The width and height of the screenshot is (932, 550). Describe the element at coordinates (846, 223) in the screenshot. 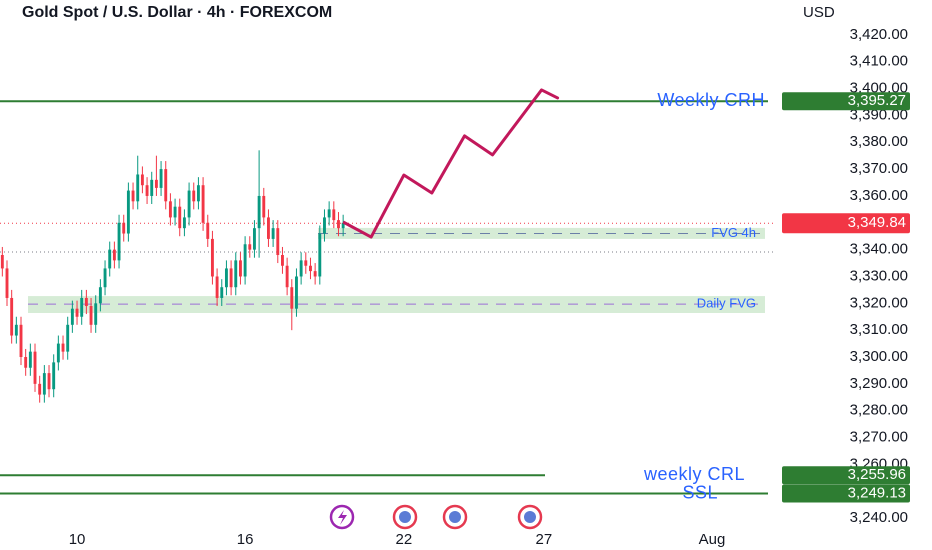

I see `last-price-badge` at that location.